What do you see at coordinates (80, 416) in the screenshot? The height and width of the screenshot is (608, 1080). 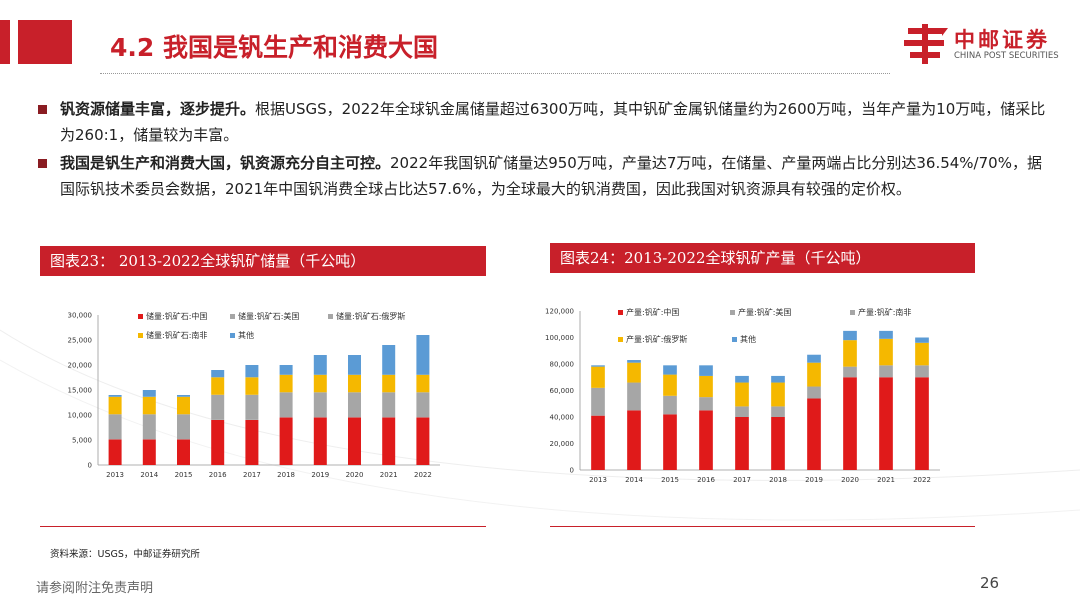 I see `y-tick-label: 10,000` at bounding box center [80, 416].